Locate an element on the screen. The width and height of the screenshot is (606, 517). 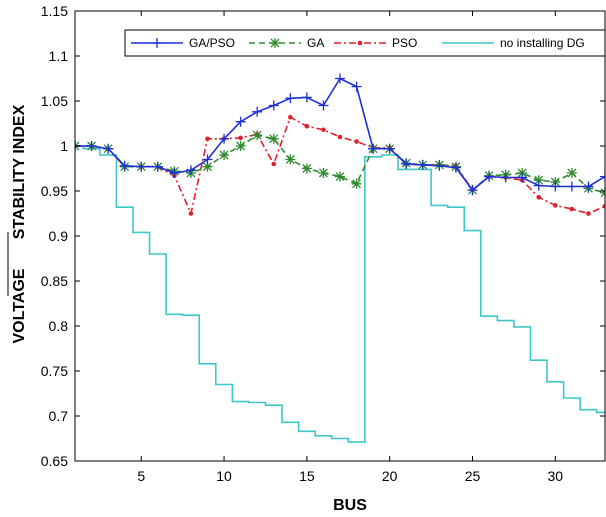
y-tick-label: 1.1 is located at coordinates (59, 56).